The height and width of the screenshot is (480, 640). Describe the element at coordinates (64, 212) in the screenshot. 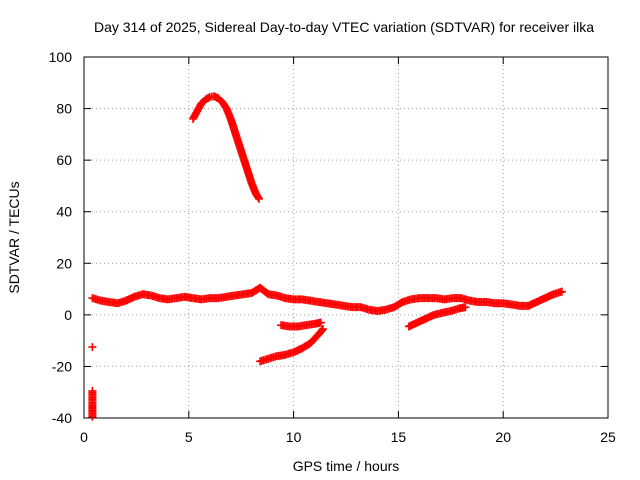

I see `y-tick-label: 40` at that location.